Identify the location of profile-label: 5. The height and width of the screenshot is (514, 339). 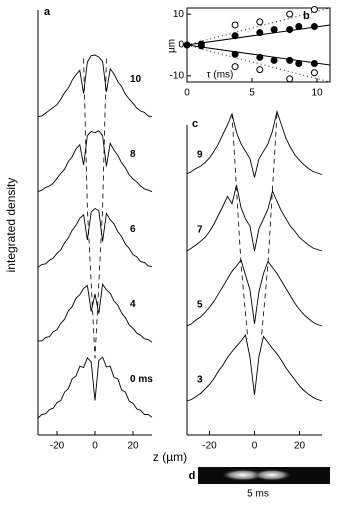
(200, 305).